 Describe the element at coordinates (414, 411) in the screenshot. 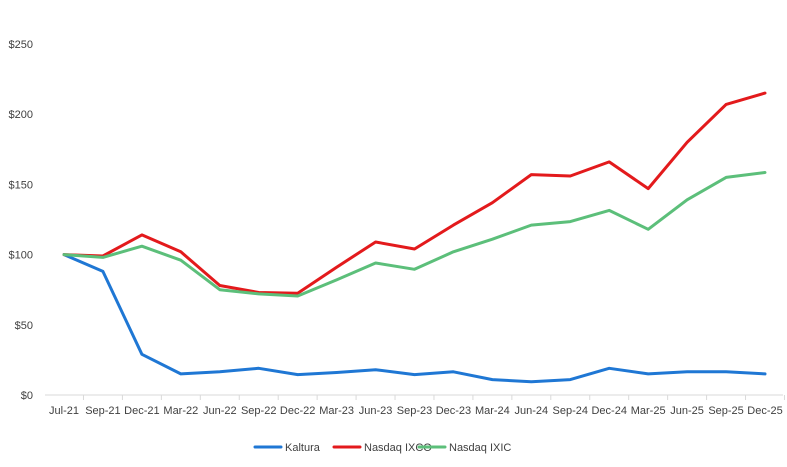

I see `x-tick-label: Sep-23` at that location.